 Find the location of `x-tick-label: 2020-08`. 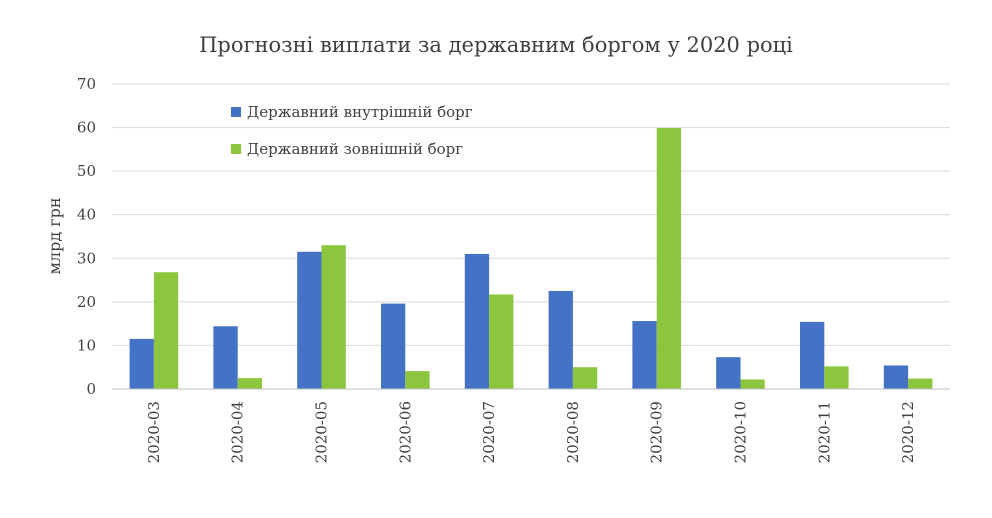

x-tick-label: 2020-08 is located at coordinates (573, 432).